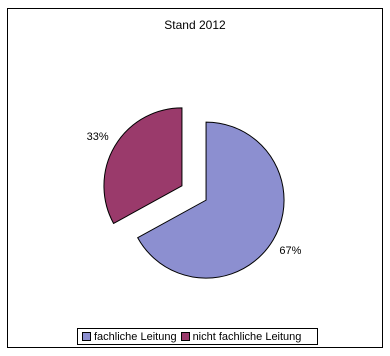 This screenshot has height=356, width=390. I want to click on legend-label-nicht-fachliche-leitung: nicht fachliche Leitung, so click(247, 336).